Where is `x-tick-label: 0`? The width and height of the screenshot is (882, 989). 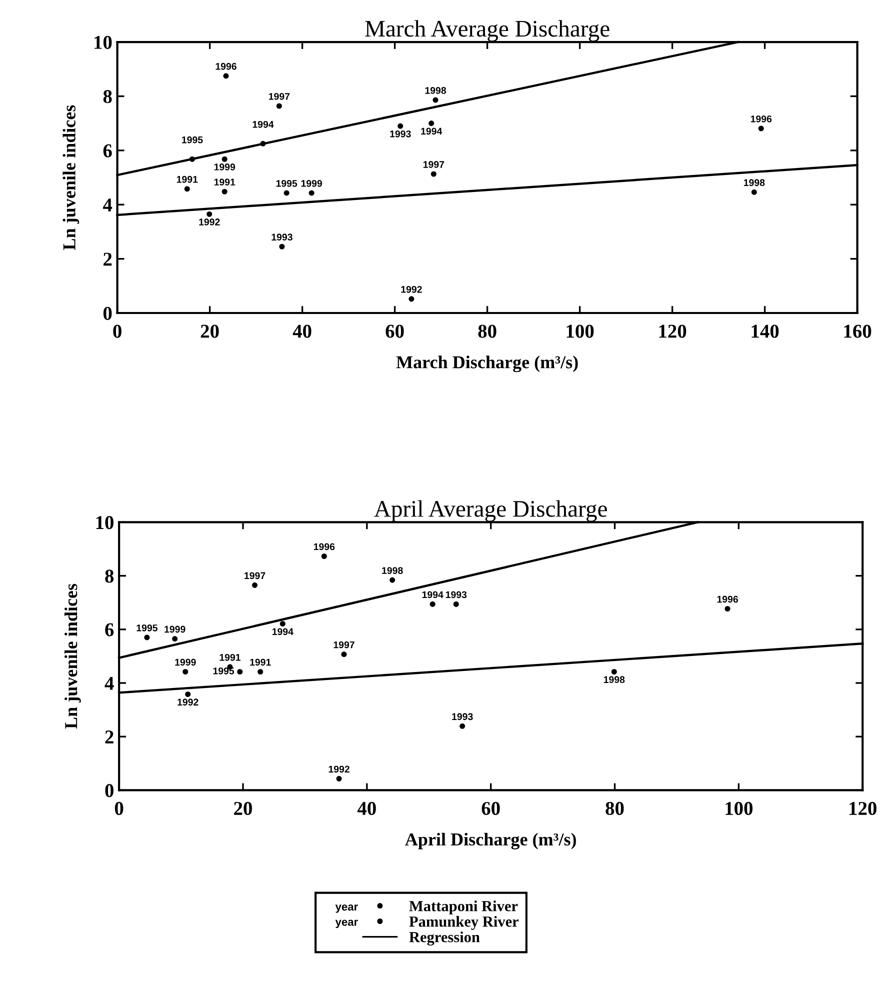
x-tick-label: 0 is located at coordinates (119, 809).